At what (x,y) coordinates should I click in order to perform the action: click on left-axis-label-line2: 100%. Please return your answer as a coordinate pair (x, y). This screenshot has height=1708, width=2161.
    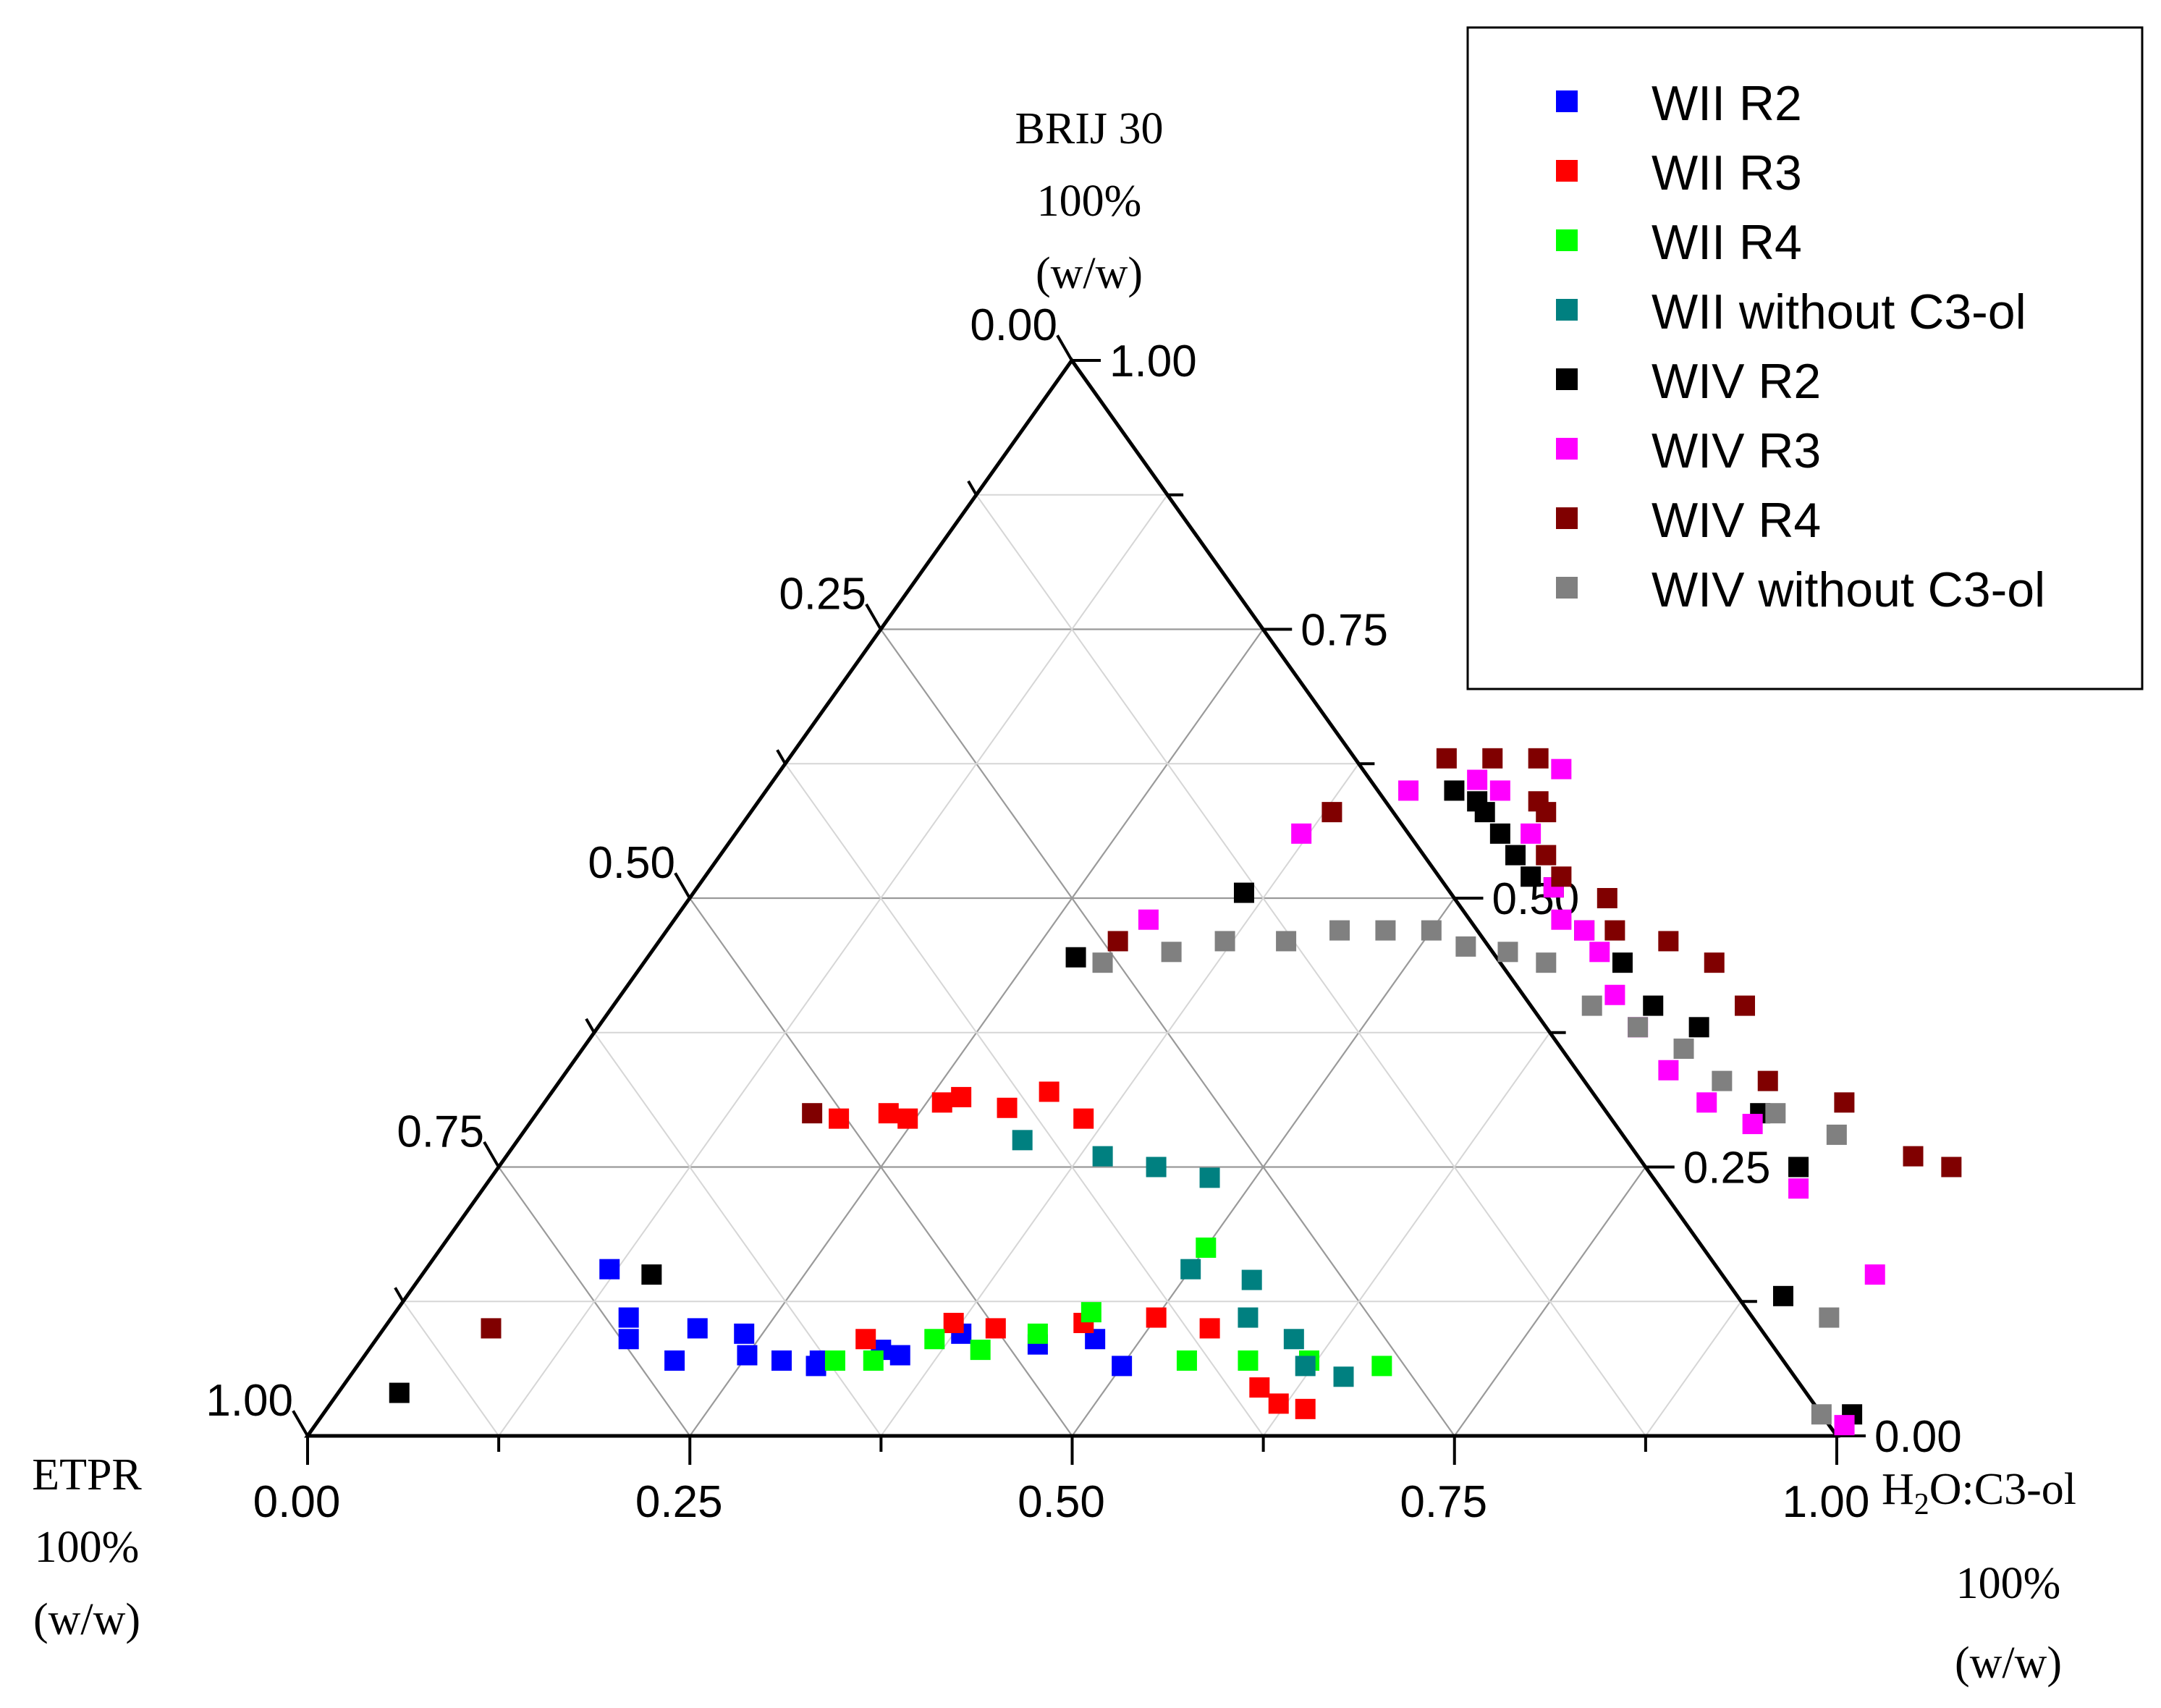
    Looking at the image, I should click on (87, 1548).